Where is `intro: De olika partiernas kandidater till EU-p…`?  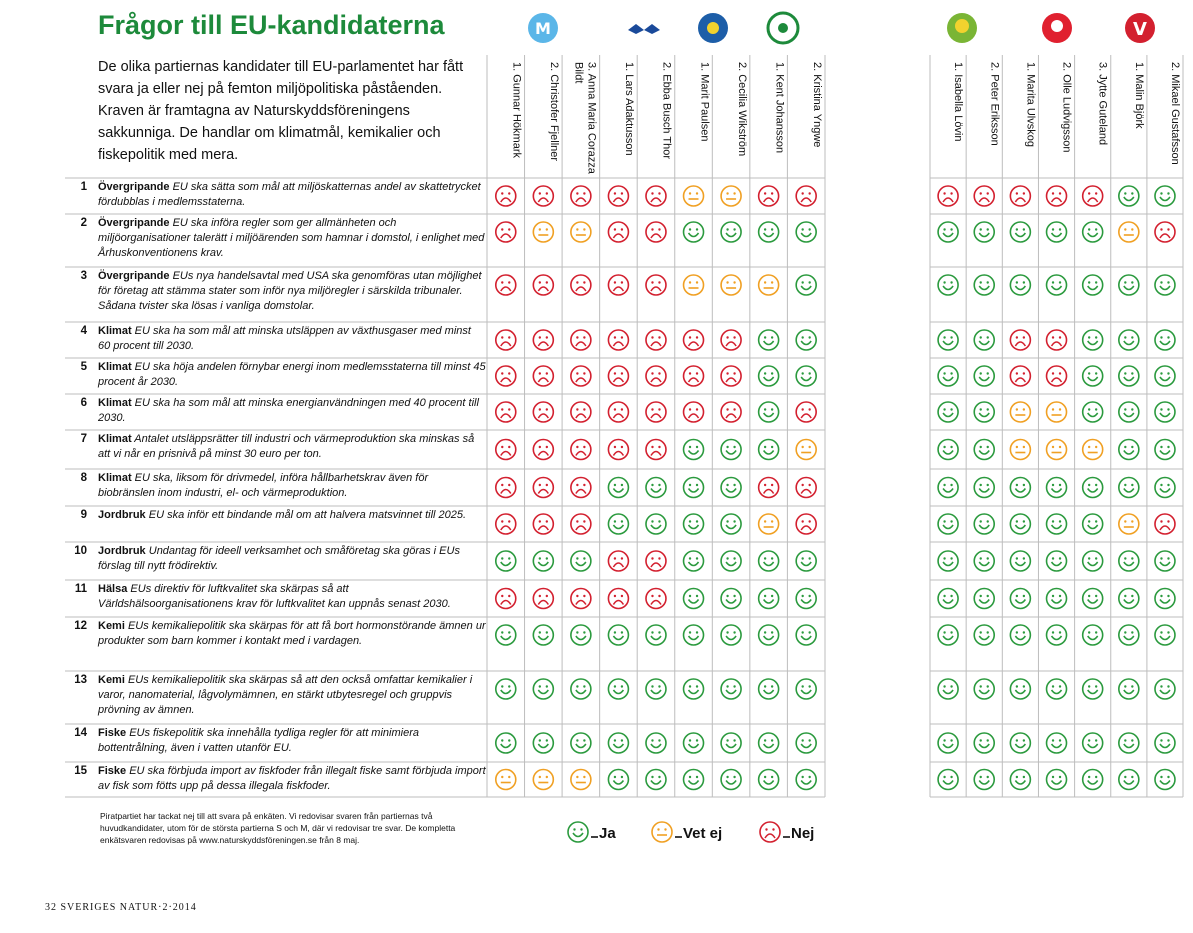 intro: De olika partiernas kandidater till EU-p… is located at coordinates (281, 111).